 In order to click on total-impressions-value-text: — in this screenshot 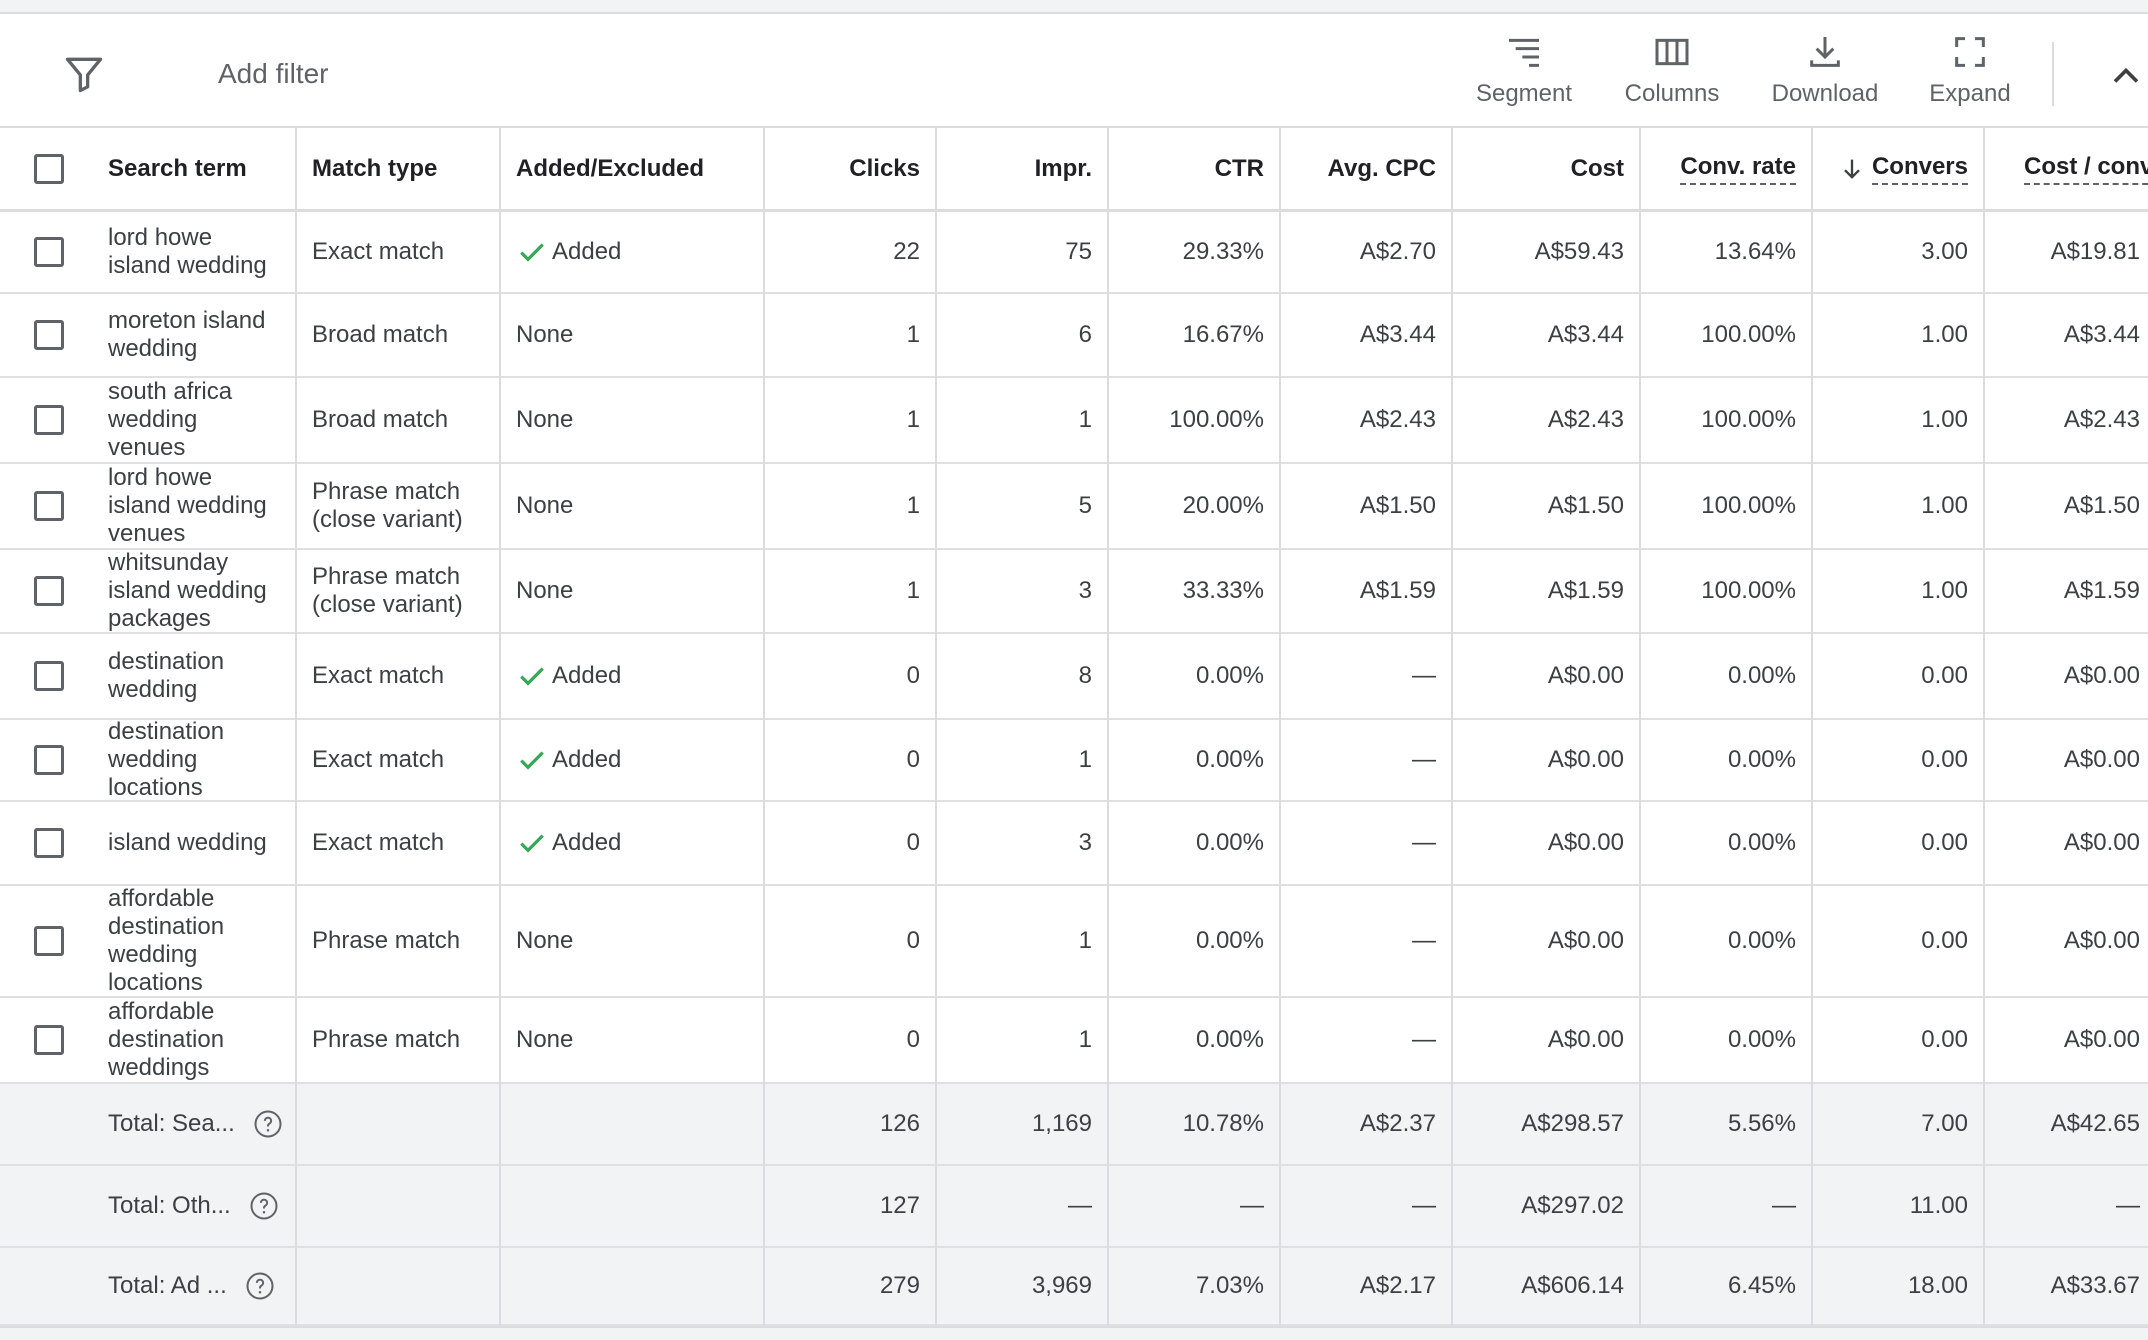, I will do `click(1080, 1205)`.